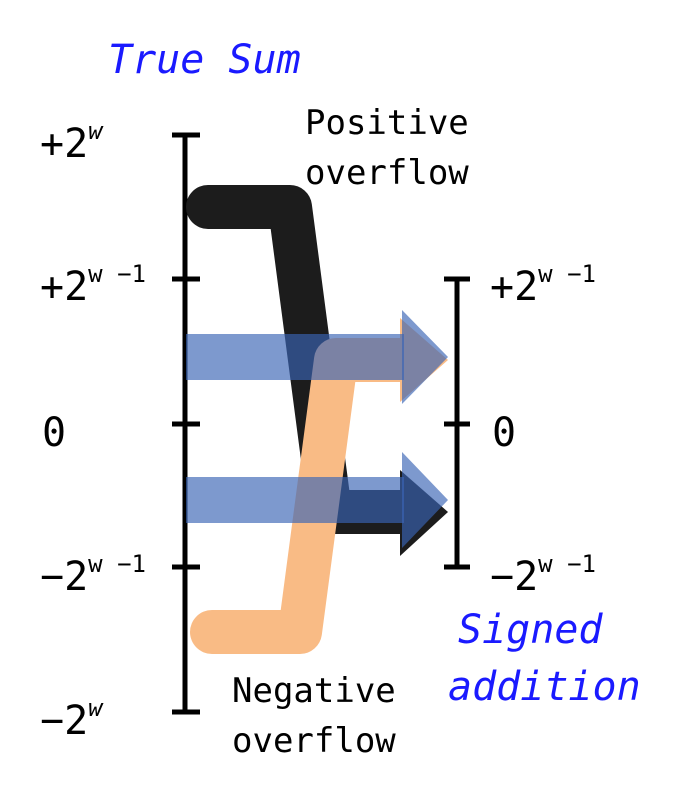  I want to click on left-label-zero: 0, so click(54, 433).